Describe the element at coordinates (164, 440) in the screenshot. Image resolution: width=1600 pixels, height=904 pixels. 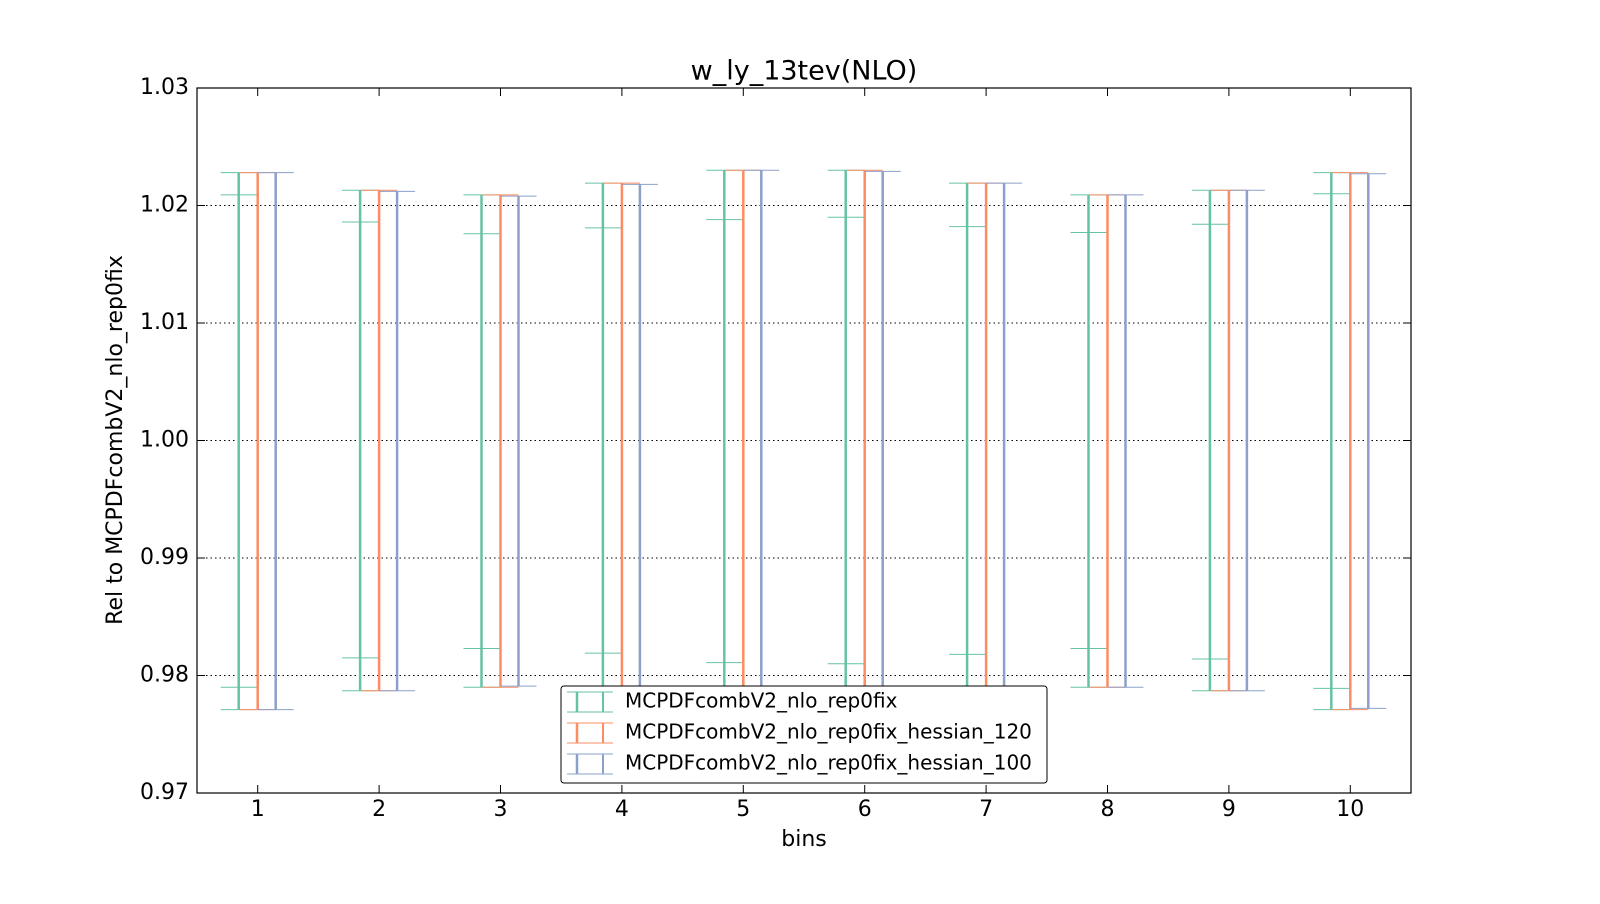
I see `y-tick-label: 1.00` at that location.